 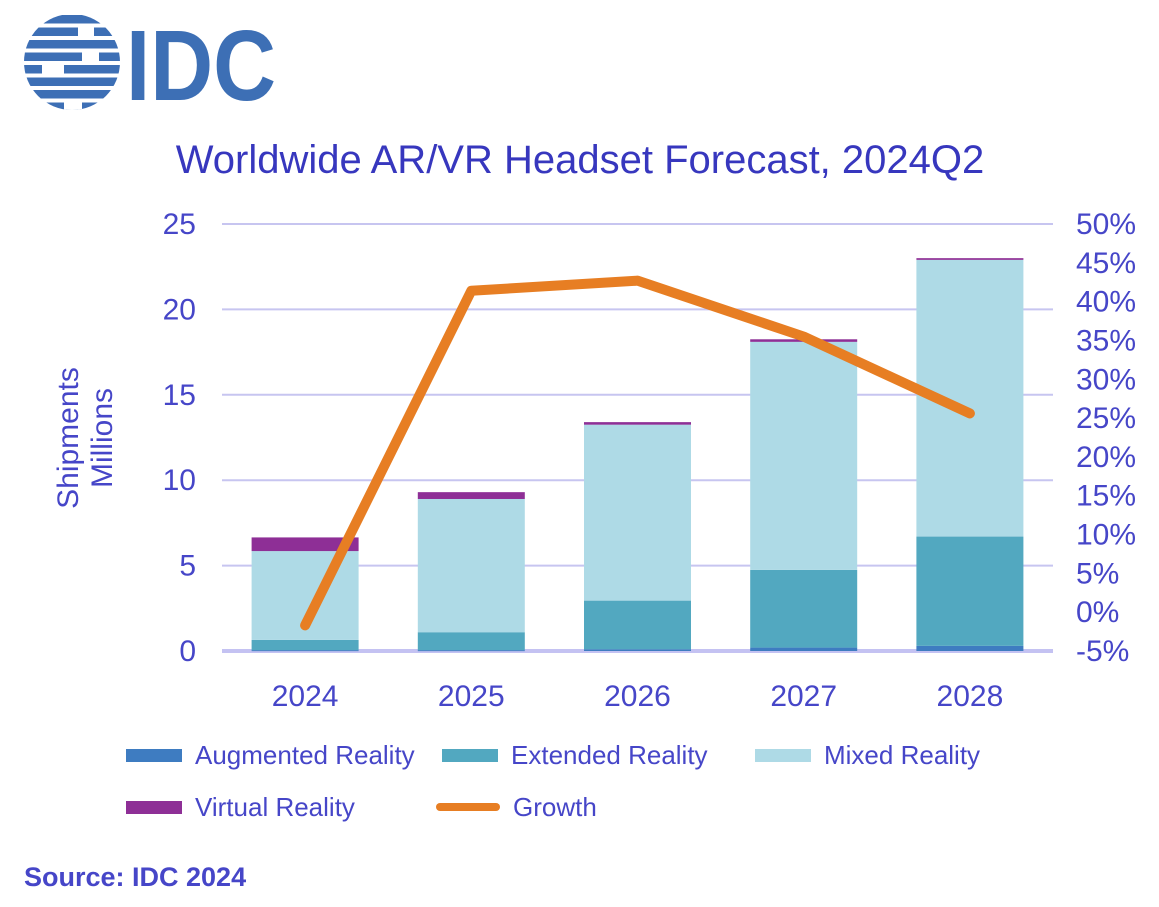 What do you see at coordinates (1106, 379) in the screenshot?
I see `right-axis-tick: 30%` at bounding box center [1106, 379].